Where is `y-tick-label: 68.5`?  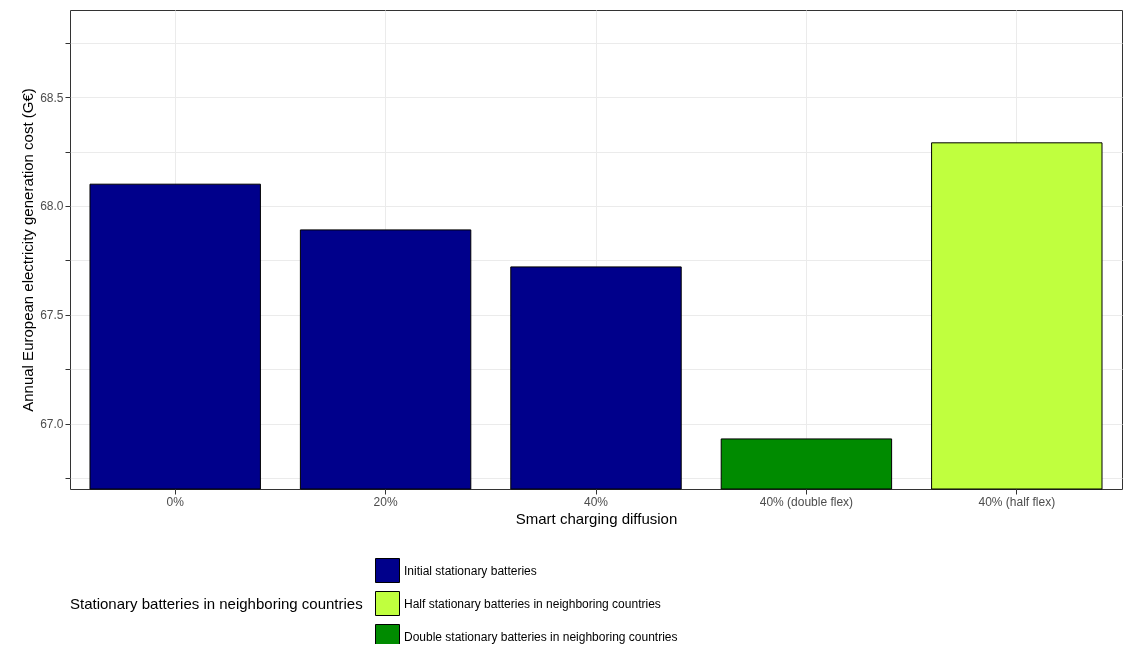
y-tick-label: 68.5 is located at coordinates (52, 97).